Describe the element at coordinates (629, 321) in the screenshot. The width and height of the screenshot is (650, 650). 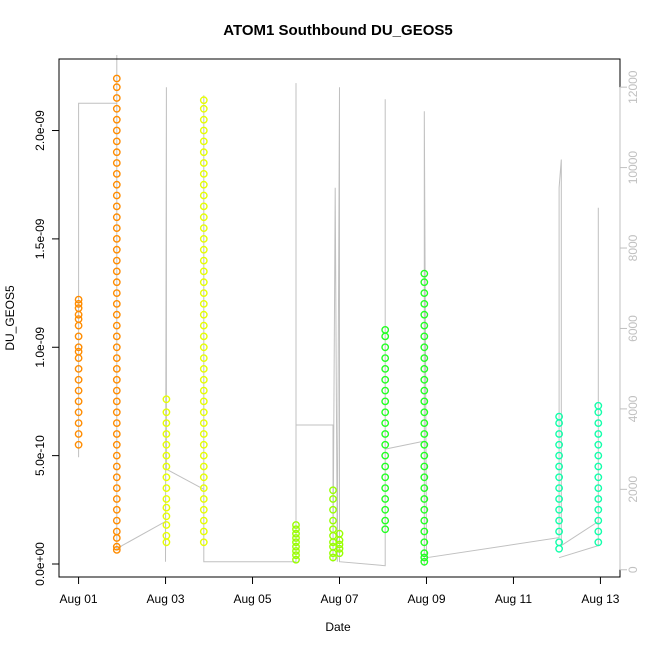
I see `right-y-axis: 0 2000 4000 6000 8000 10000 12000` at that location.